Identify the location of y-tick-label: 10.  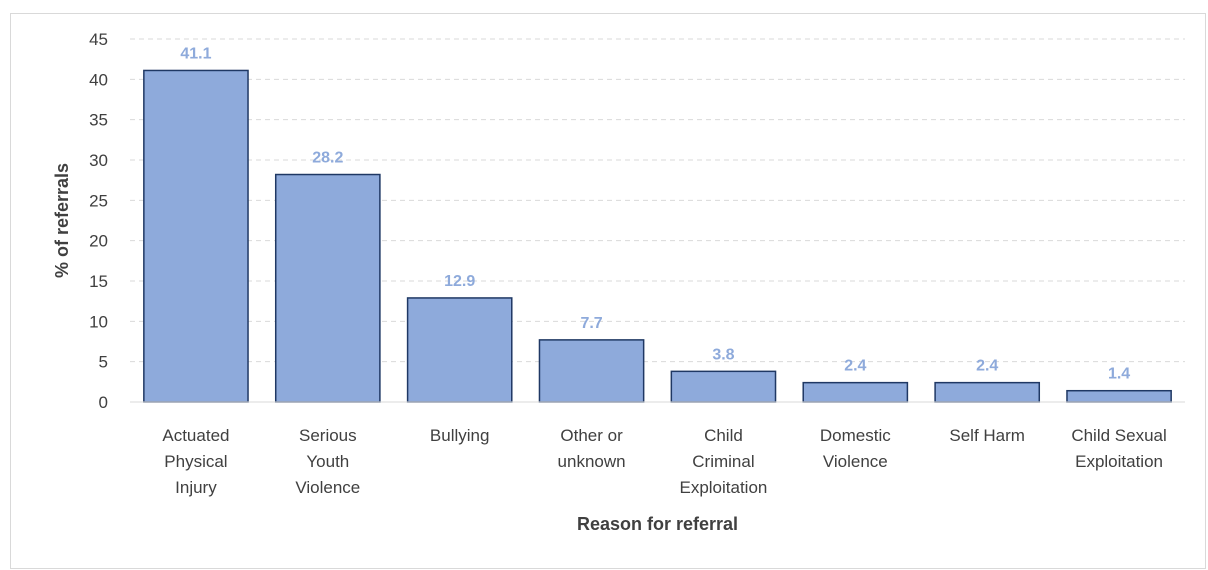
(98, 321).